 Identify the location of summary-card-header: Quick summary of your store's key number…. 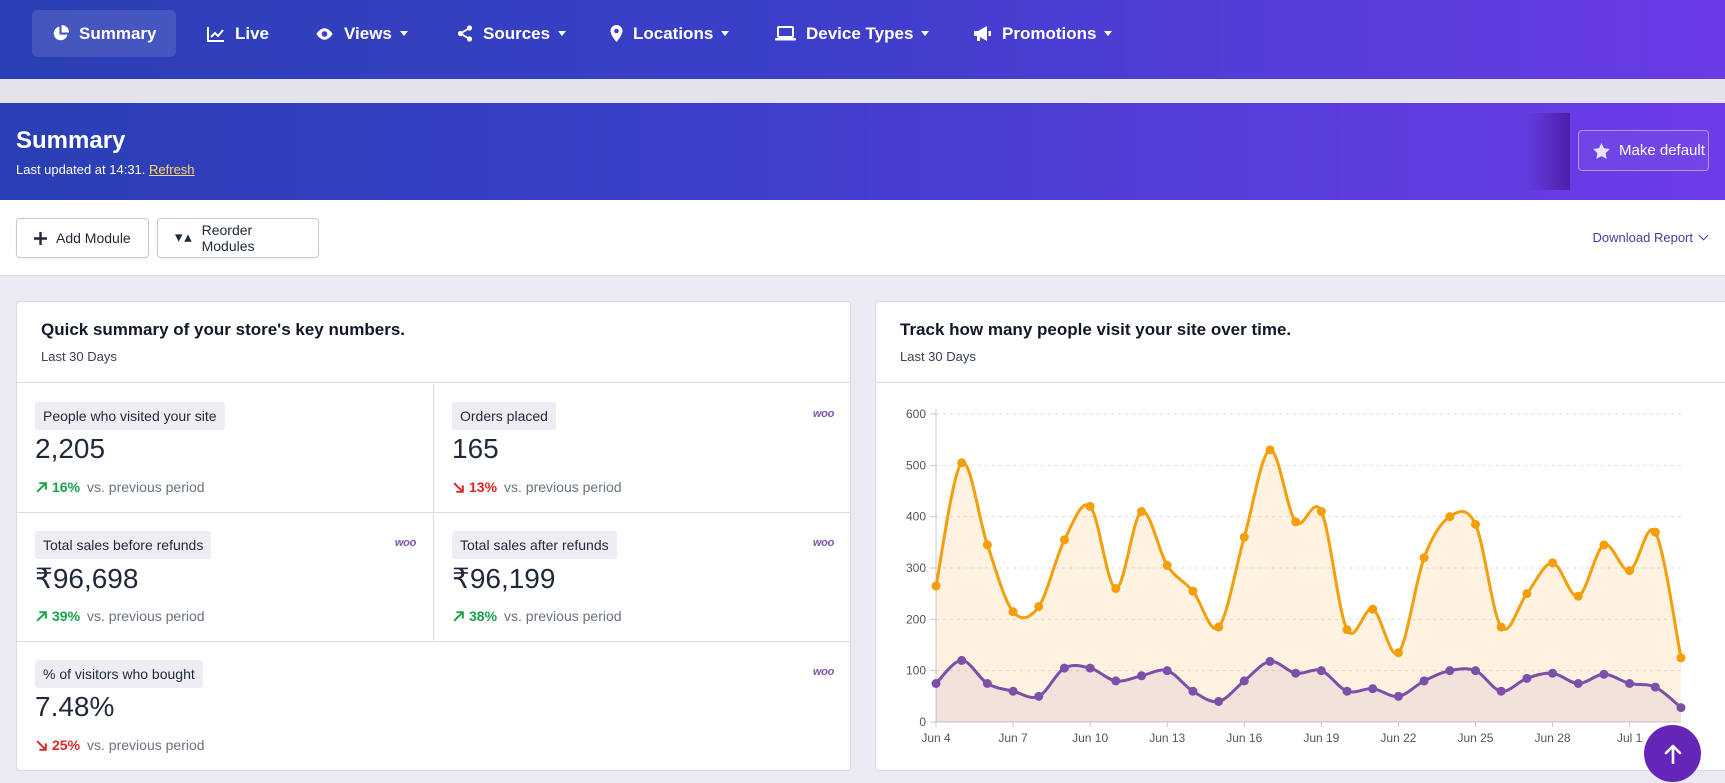
(433, 342).